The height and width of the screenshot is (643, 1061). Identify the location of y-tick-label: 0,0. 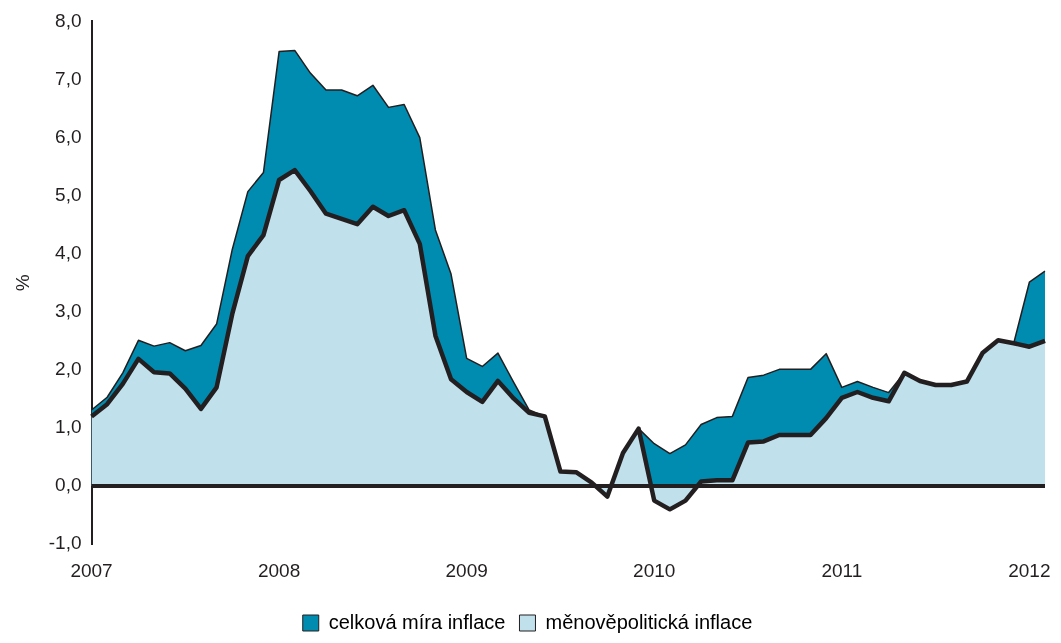
(68, 485).